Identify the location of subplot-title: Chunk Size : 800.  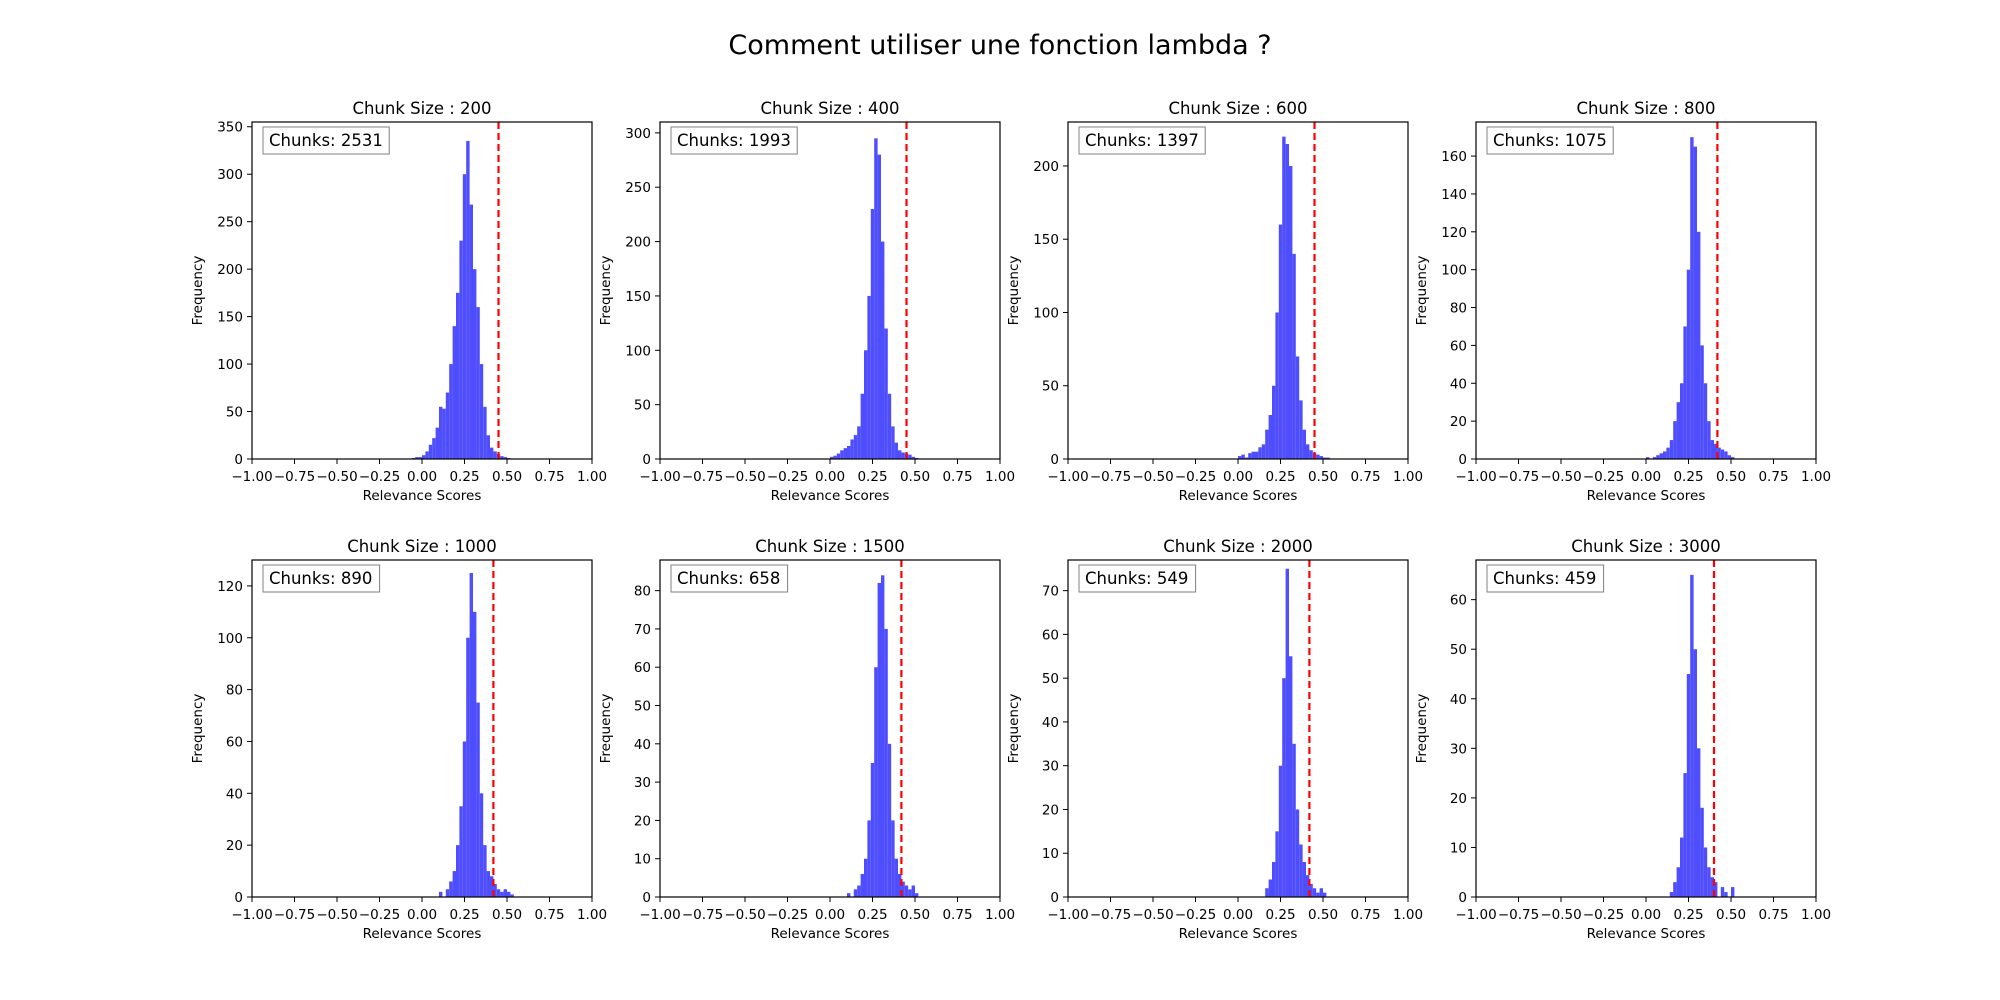
(1645, 108).